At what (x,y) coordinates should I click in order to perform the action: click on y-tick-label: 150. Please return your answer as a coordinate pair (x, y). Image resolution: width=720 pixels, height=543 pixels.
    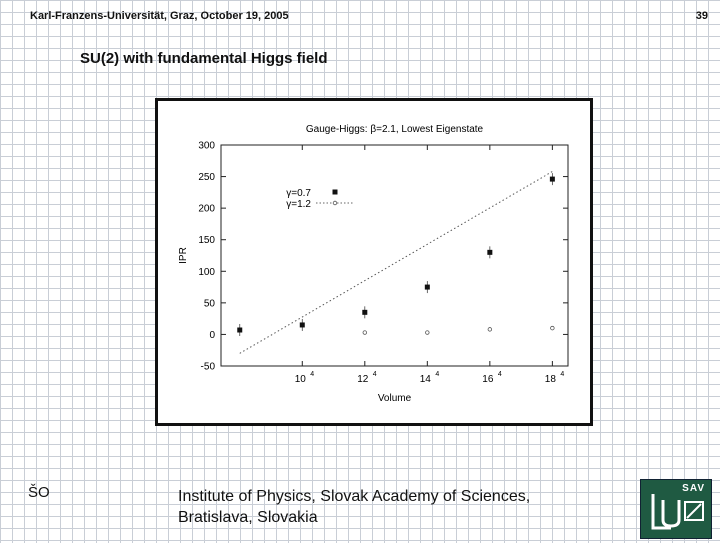
    Looking at the image, I should click on (206, 240).